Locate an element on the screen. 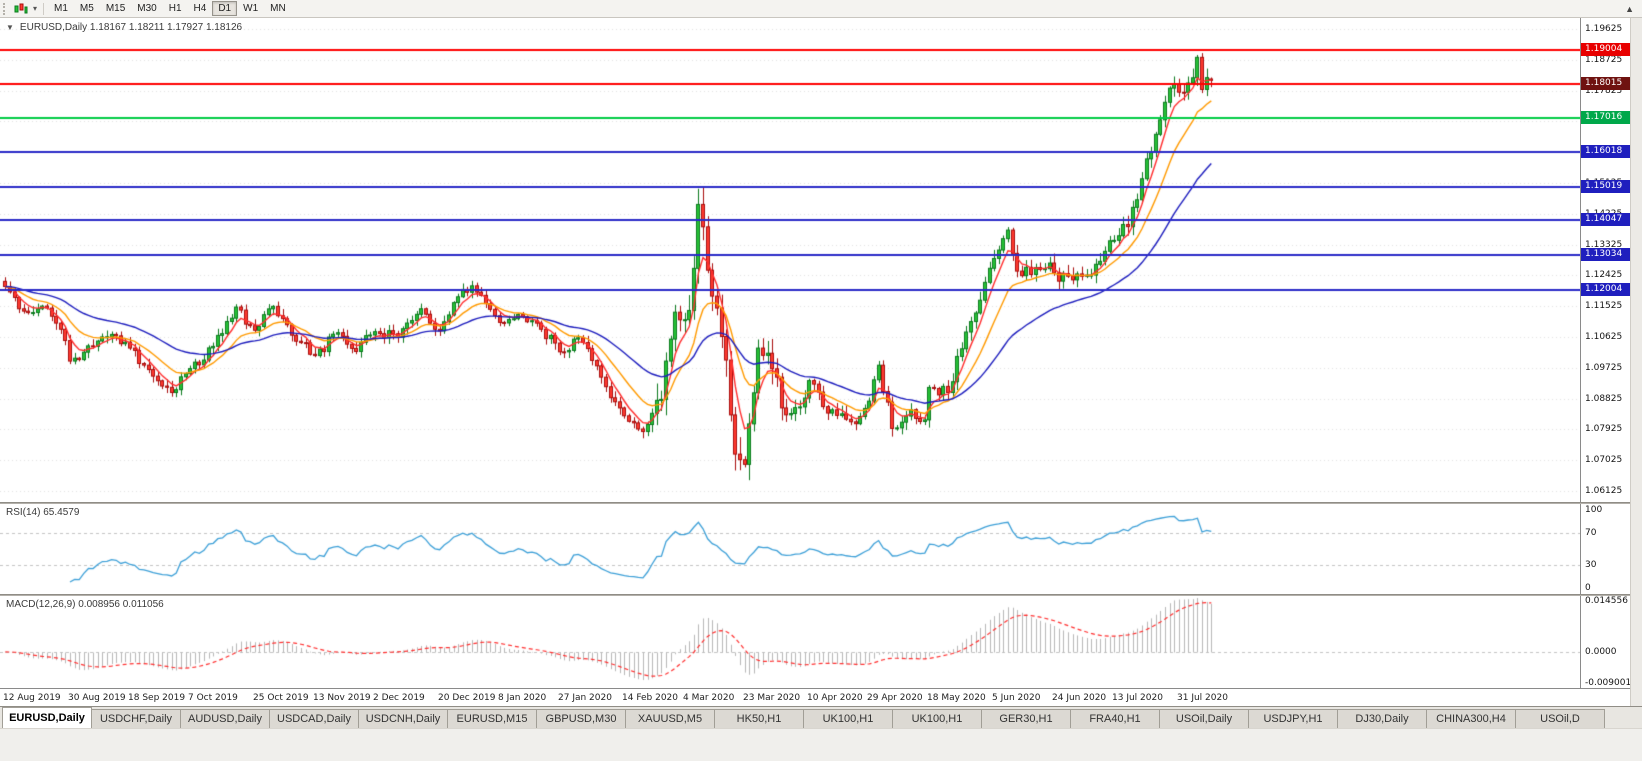  chart-tab-usdcad-daily: USDCAD,Daily is located at coordinates (314, 718).